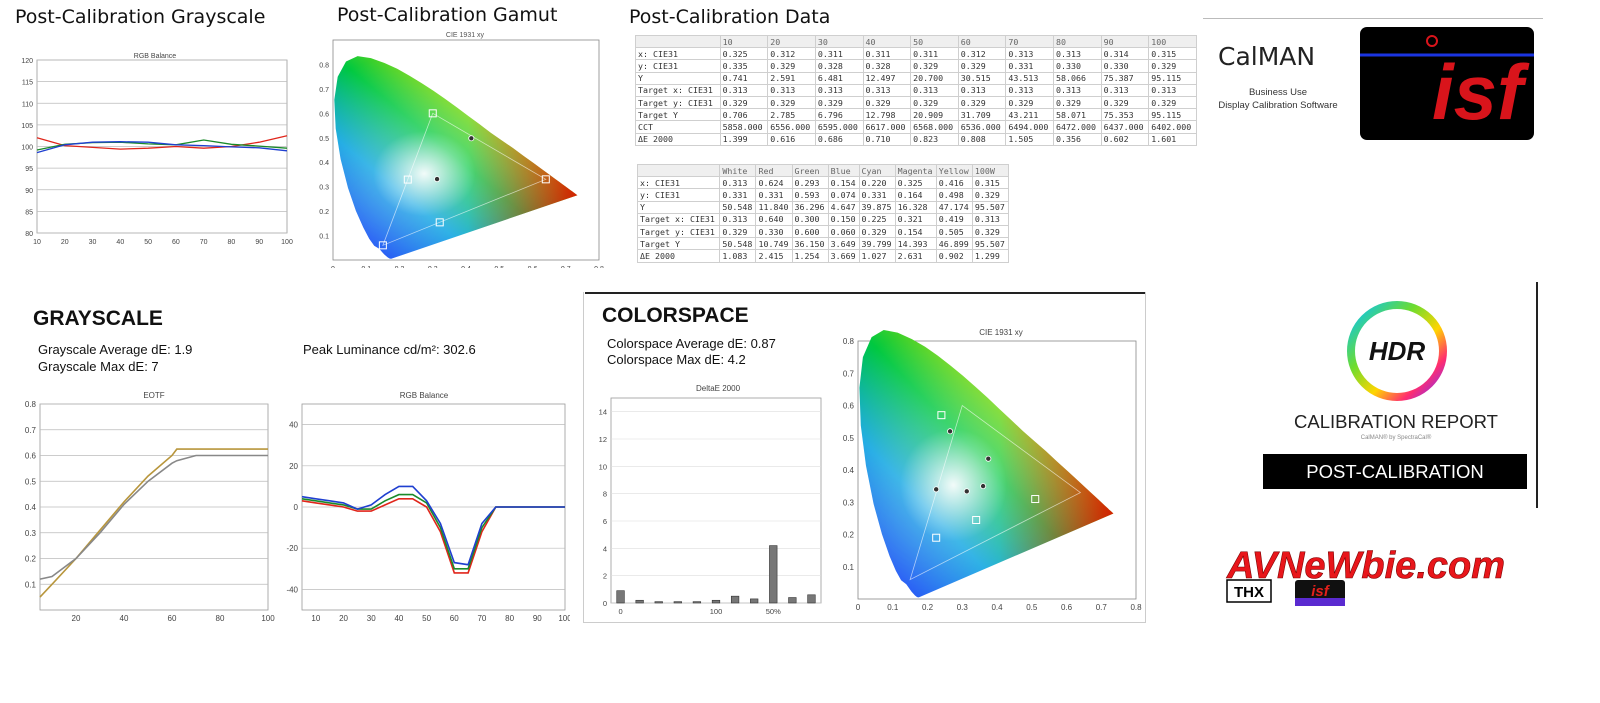 The image size is (1600, 703). What do you see at coordinates (810, 183) in the screenshot?
I see `table-cell: 0.293` at bounding box center [810, 183].